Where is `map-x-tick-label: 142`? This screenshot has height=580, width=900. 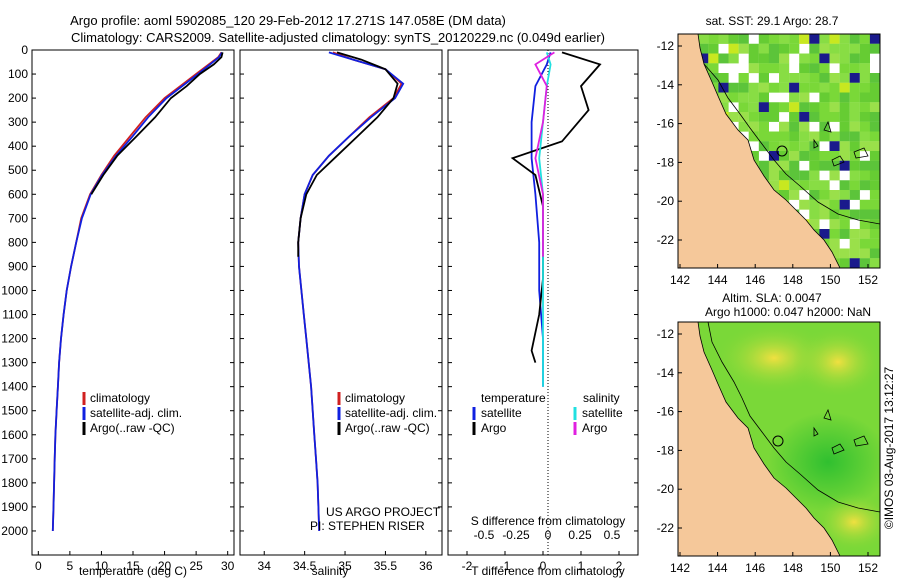
map-x-tick-label: 142 is located at coordinates (680, 568).